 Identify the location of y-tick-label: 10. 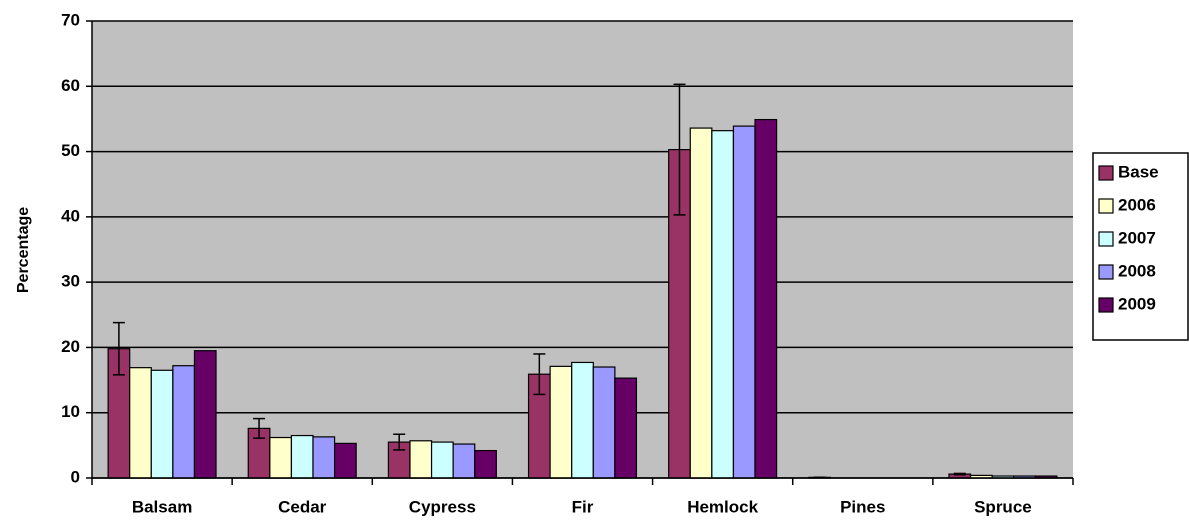
(70, 411).